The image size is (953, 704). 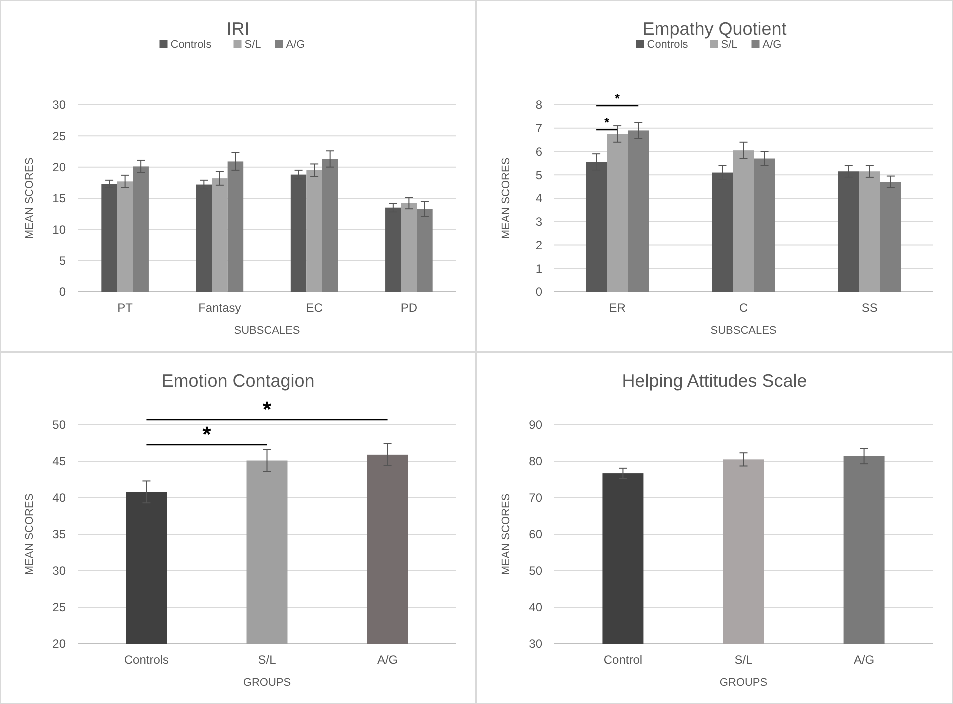 I want to click on y-tick-label: 15, so click(x=59, y=199).